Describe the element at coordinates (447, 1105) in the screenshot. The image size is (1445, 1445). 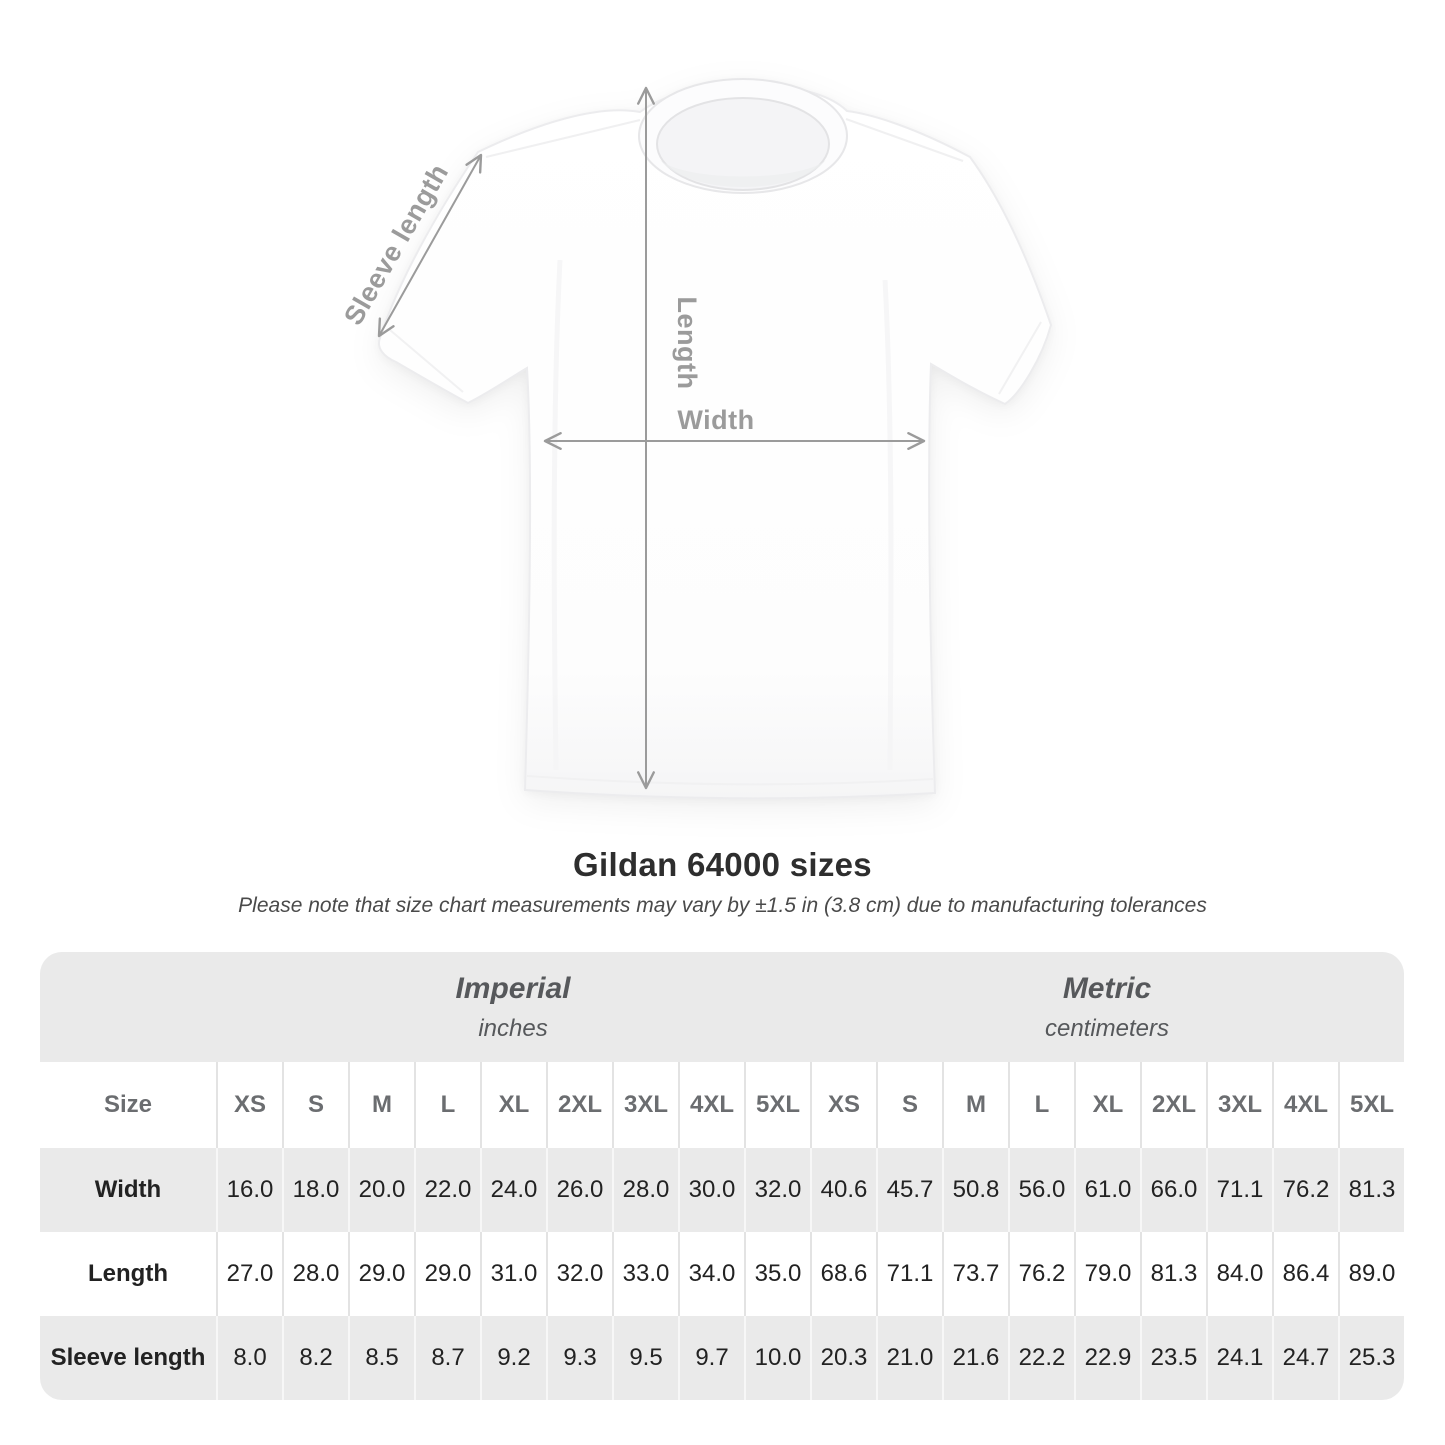
I see `size-col-imperial-l: L` at that location.